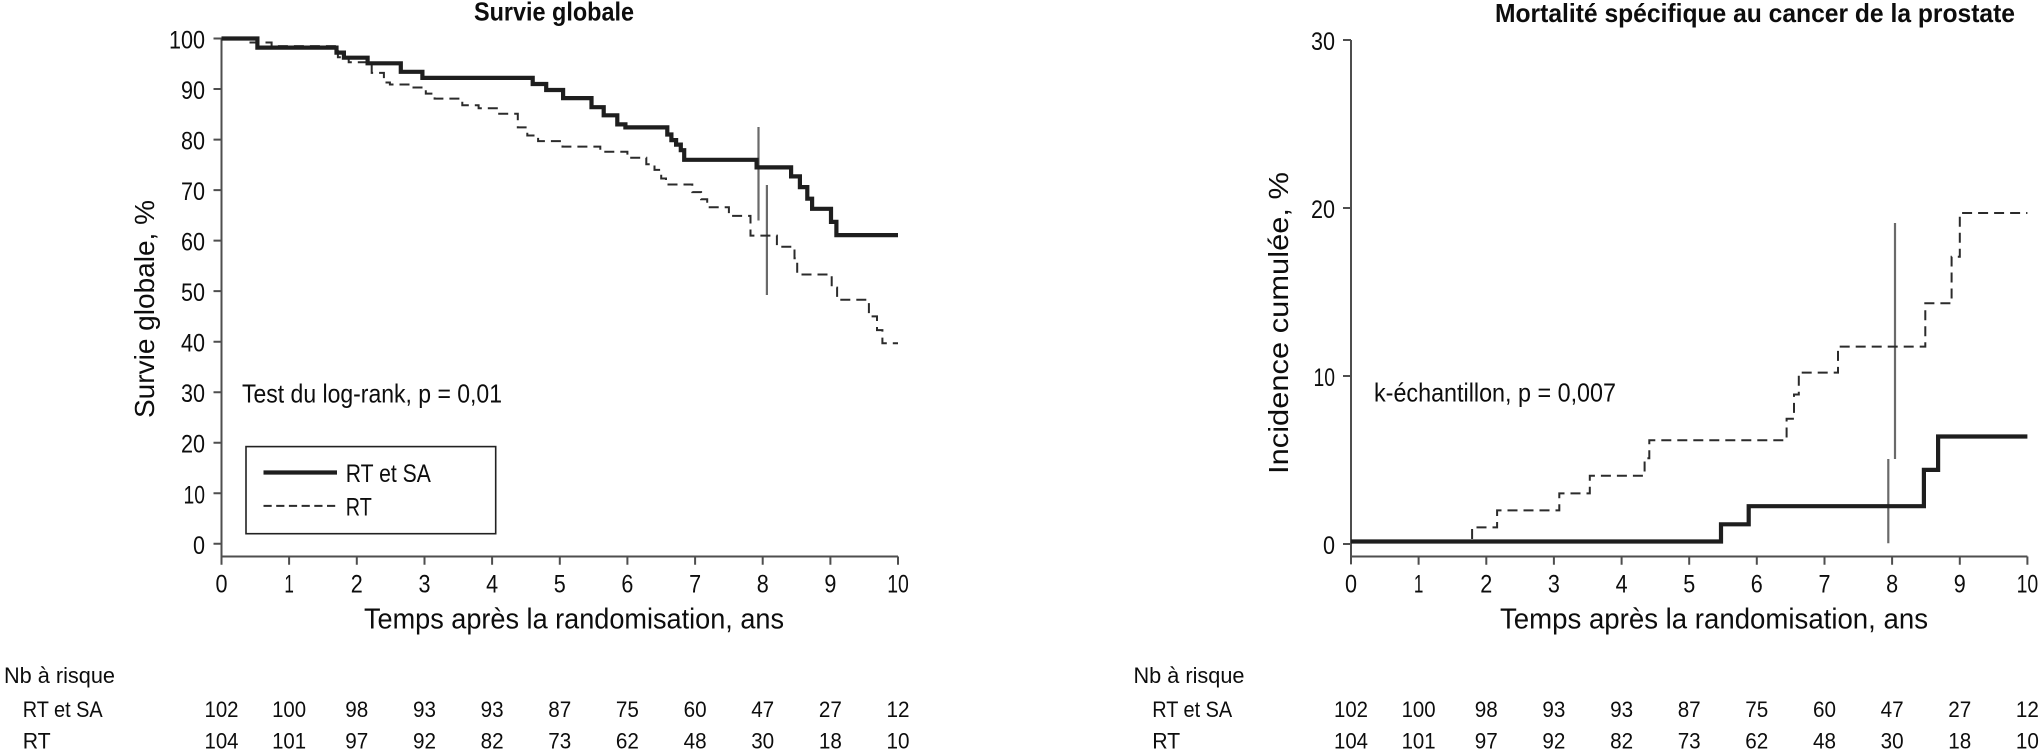  What do you see at coordinates (193, 293) in the screenshot?
I see `svg-text: 50` at bounding box center [193, 293].